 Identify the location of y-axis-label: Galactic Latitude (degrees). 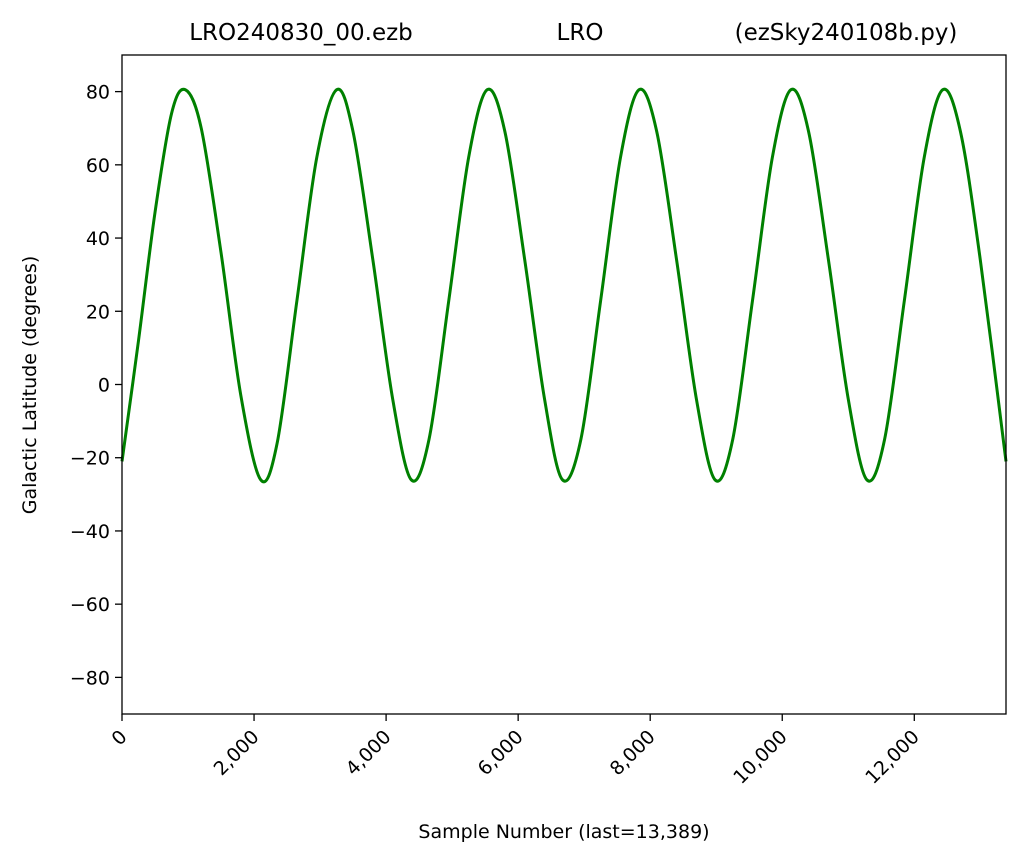
(30, 385).